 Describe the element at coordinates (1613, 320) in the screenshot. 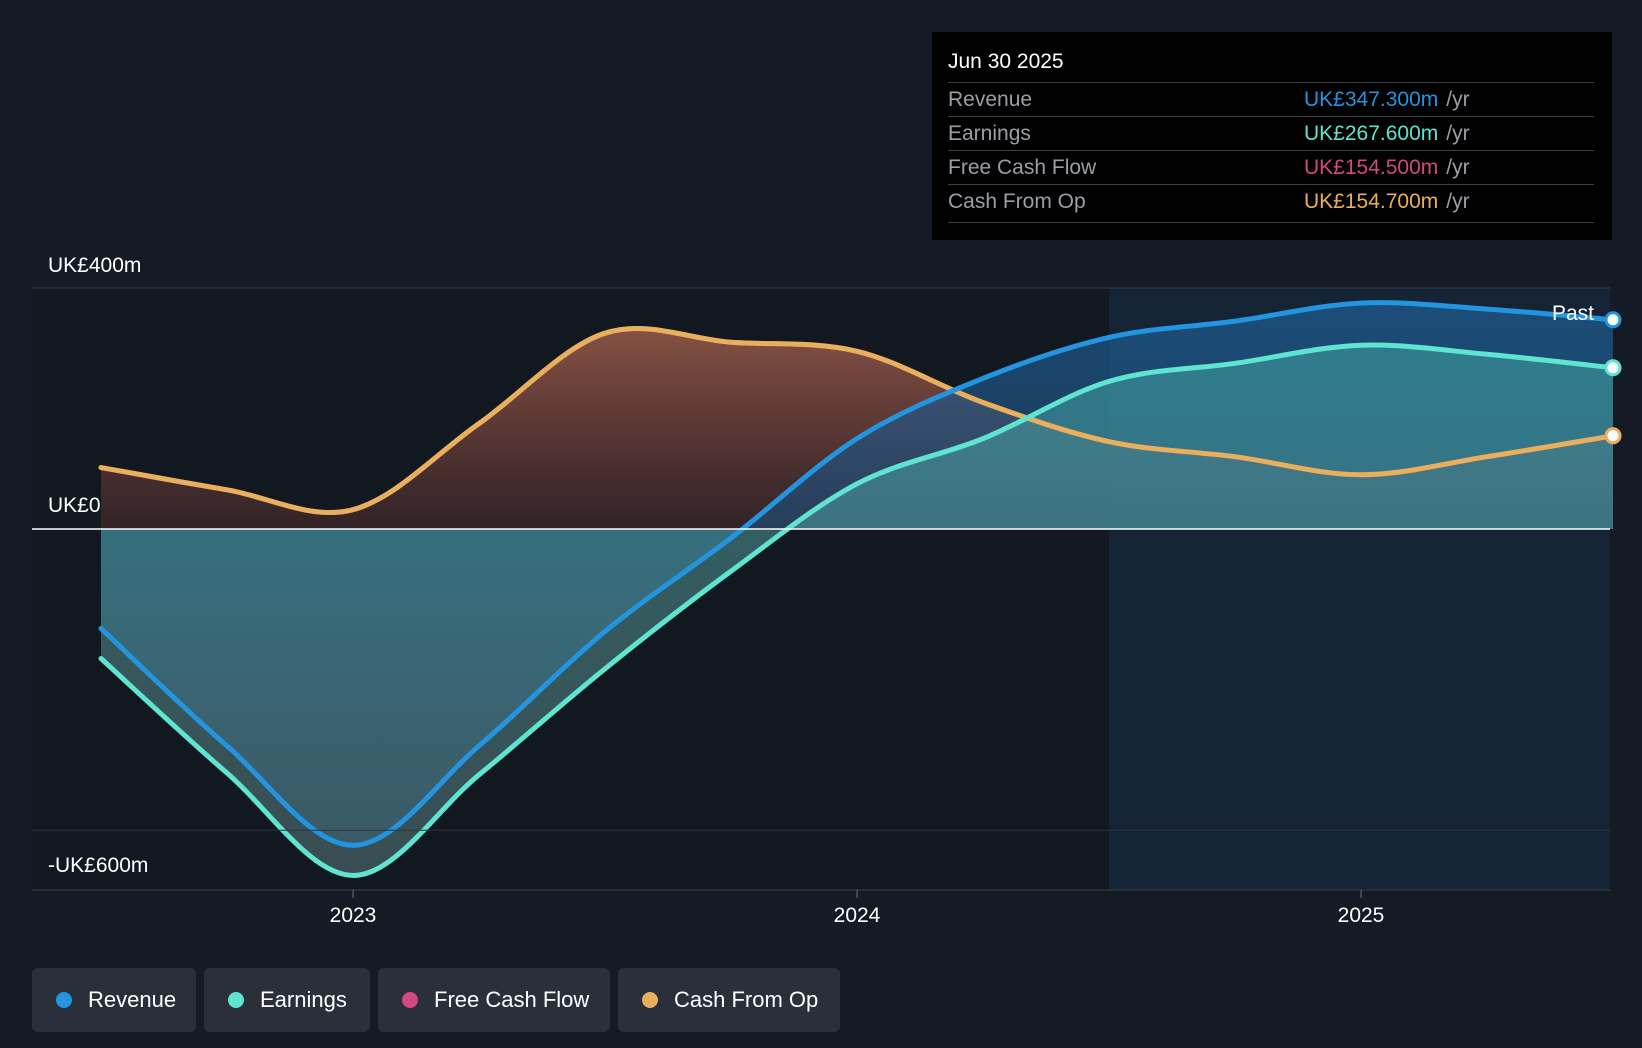

I see `endpoint-revenue` at that location.